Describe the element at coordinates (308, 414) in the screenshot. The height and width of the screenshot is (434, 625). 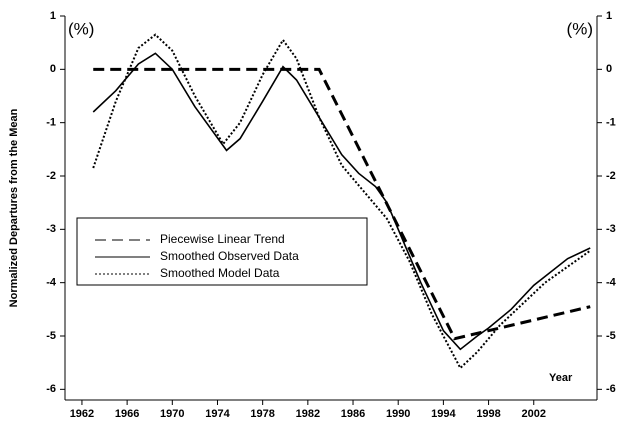
I see `x-tick-label: 1982` at that location.